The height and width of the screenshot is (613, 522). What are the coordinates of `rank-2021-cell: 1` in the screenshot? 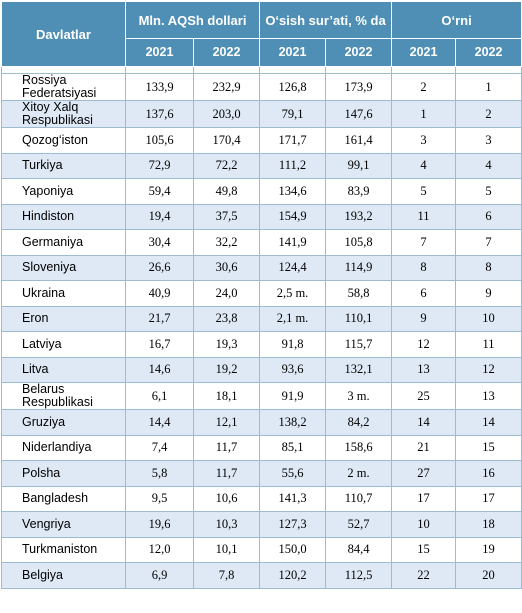 It's located at (424, 114).